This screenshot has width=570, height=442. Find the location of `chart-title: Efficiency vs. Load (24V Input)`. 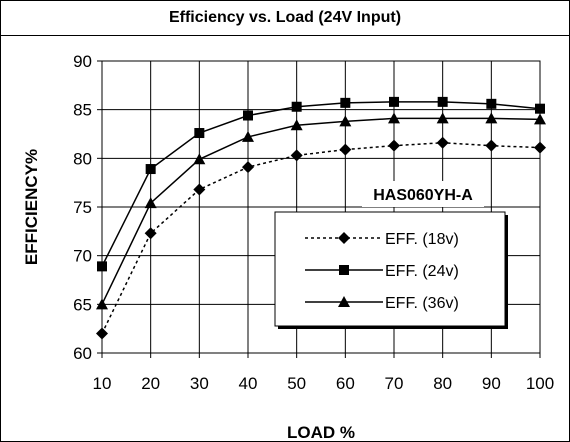

chart-title: Efficiency vs. Load (24V Input) is located at coordinates (285, 18).